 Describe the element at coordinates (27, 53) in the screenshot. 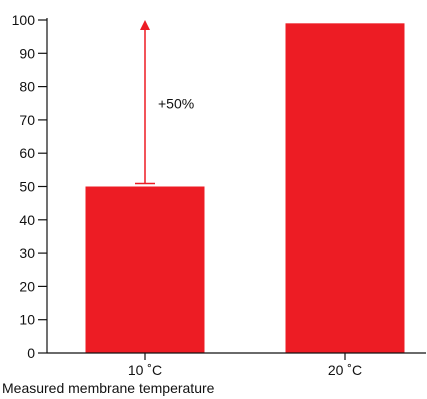

I see `y-tick-label-90: 90` at that location.